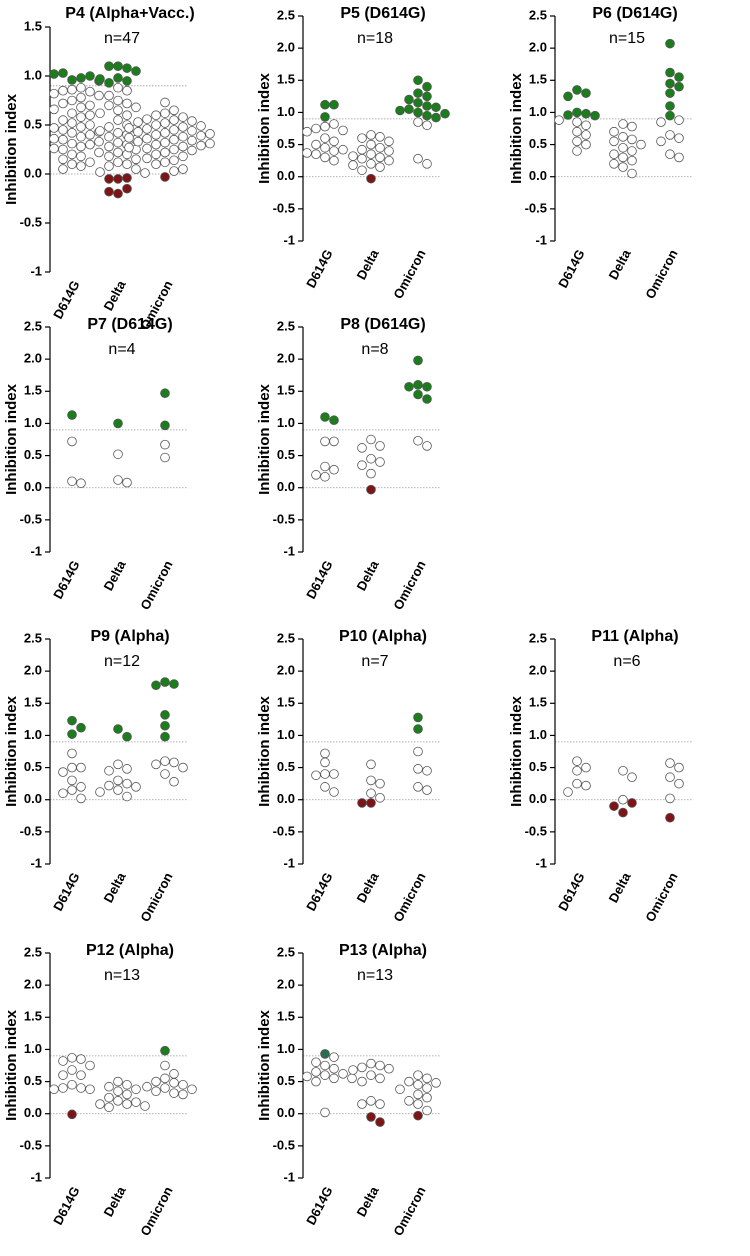 This screenshot has height=1256, width=750. Describe the element at coordinates (538, 766) in the screenshot. I see `y-tick-label: 0.5` at that location.